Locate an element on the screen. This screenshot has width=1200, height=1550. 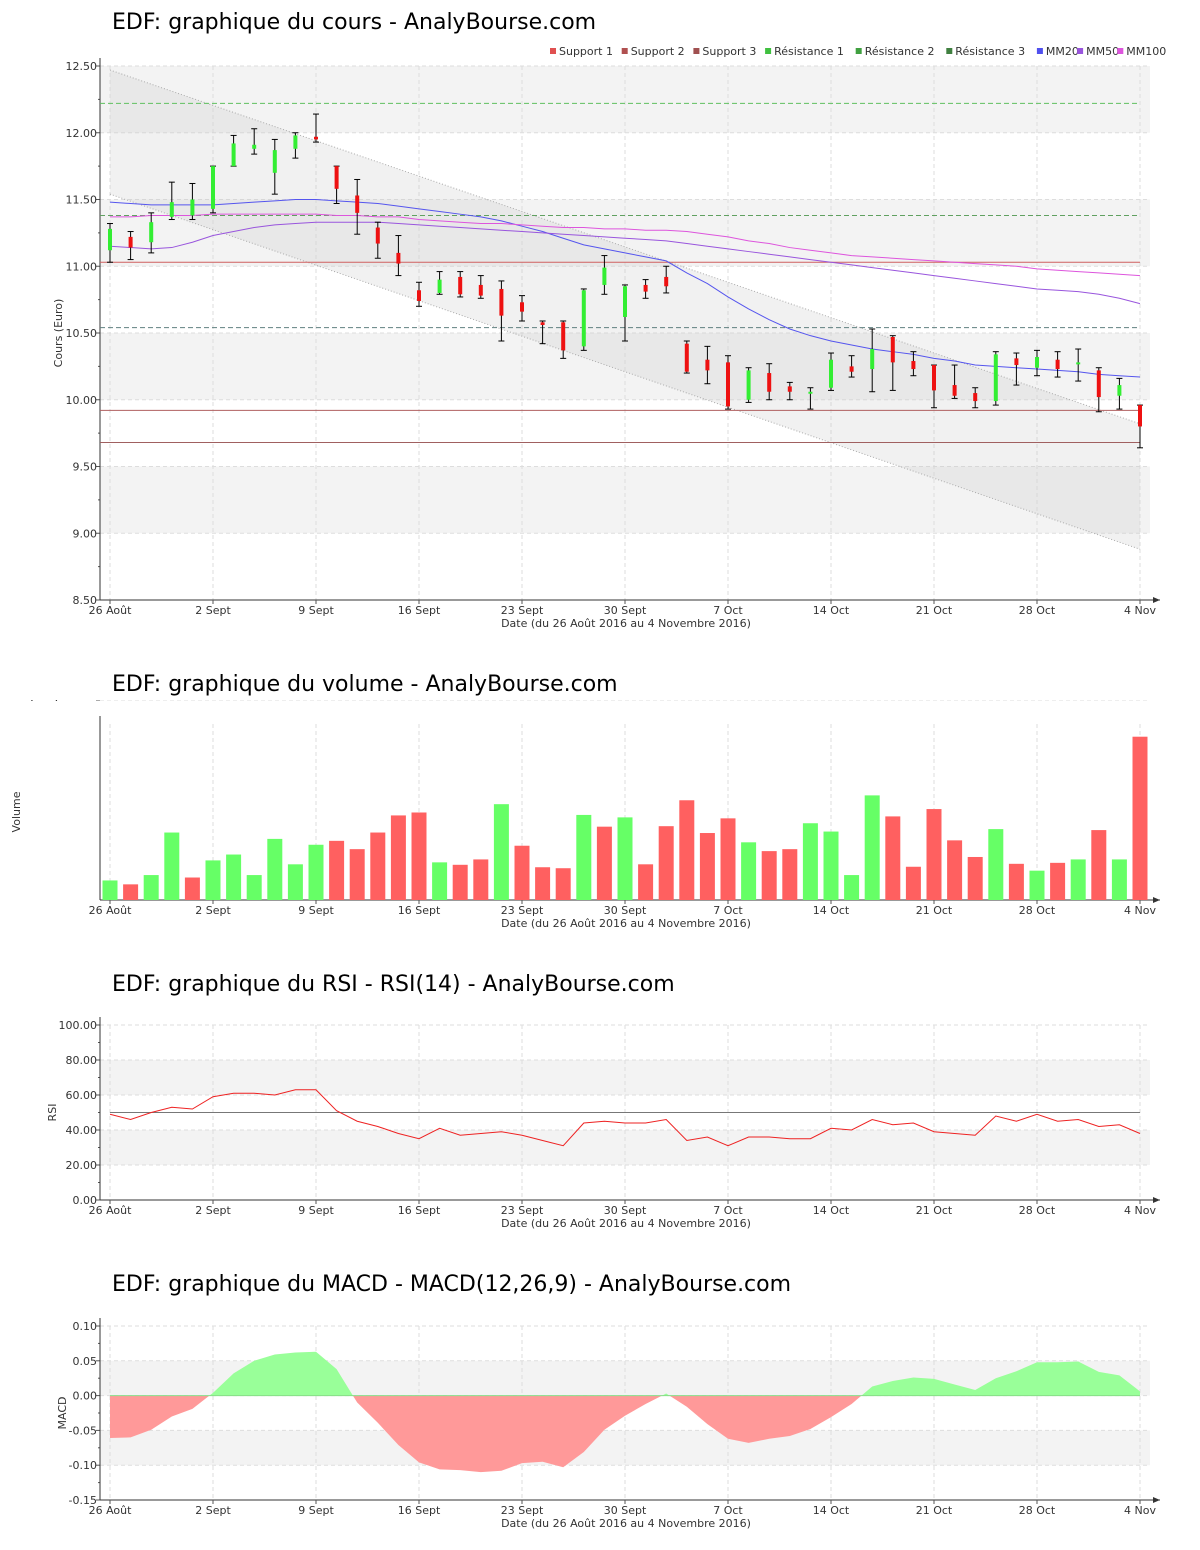
x-tick-label: 14 Oct is located at coordinates (831, 610).